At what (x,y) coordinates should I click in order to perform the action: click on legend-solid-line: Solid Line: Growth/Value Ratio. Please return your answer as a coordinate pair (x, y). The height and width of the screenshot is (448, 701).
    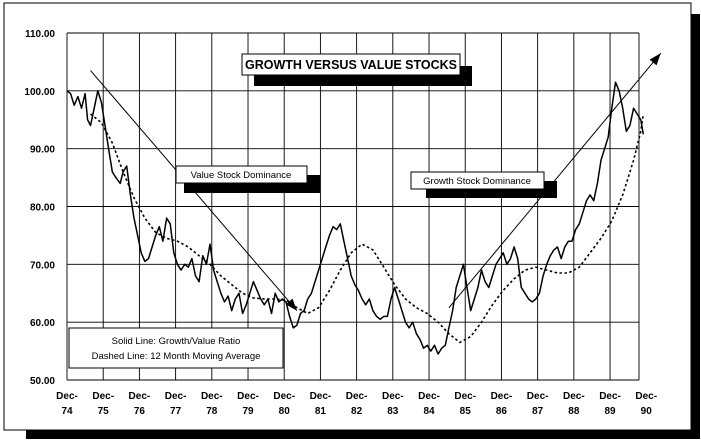
    Looking at the image, I should click on (176, 341).